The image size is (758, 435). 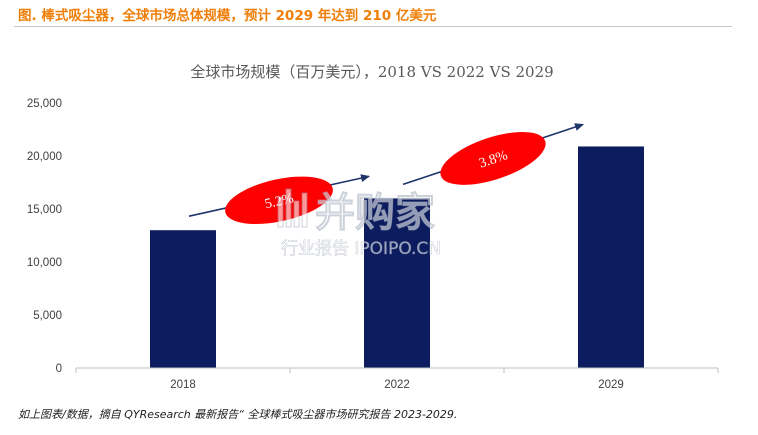 I want to click on watermark: 并购家 行业报告 IPOIPO.CN, so click(x=359, y=223).